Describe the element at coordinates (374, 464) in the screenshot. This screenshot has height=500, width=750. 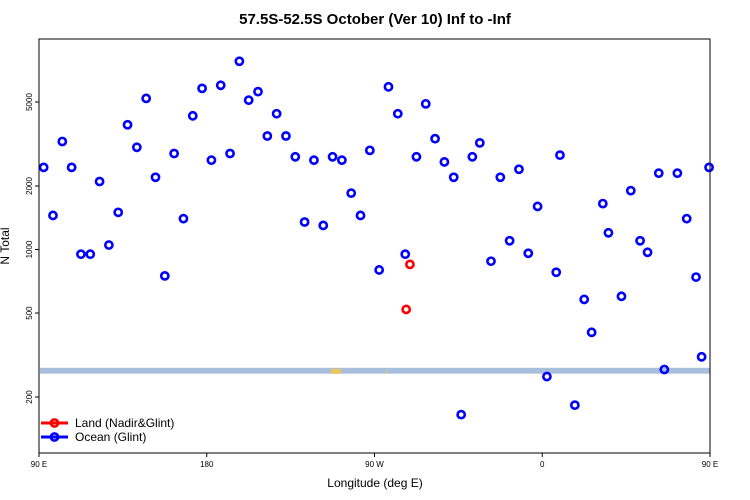
I see `x-tick-label: 90 W` at that location.